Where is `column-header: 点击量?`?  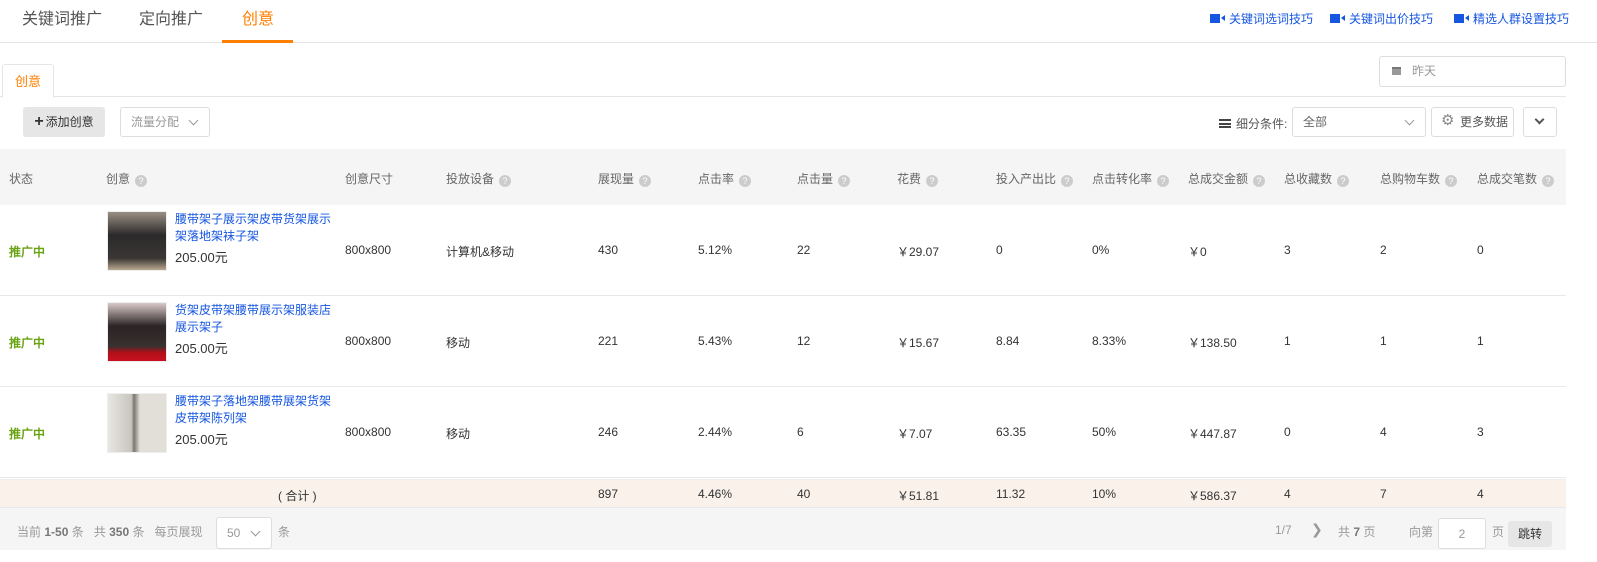
column-header: 点击量? is located at coordinates (824, 178).